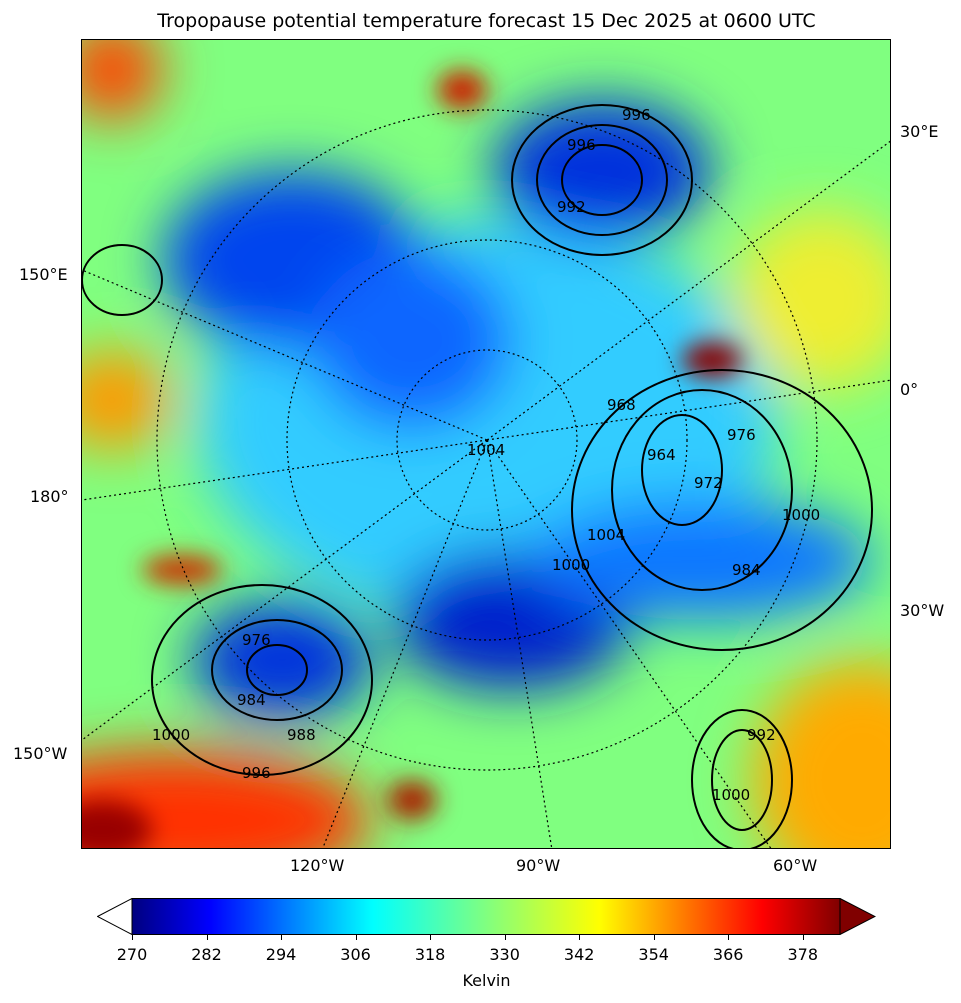 The width and height of the screenshot is (961, 1003). What do you see at coordinates (708, 483) in the screenshot?
I see `contour-label: 972` at bounding box center [708, 483].